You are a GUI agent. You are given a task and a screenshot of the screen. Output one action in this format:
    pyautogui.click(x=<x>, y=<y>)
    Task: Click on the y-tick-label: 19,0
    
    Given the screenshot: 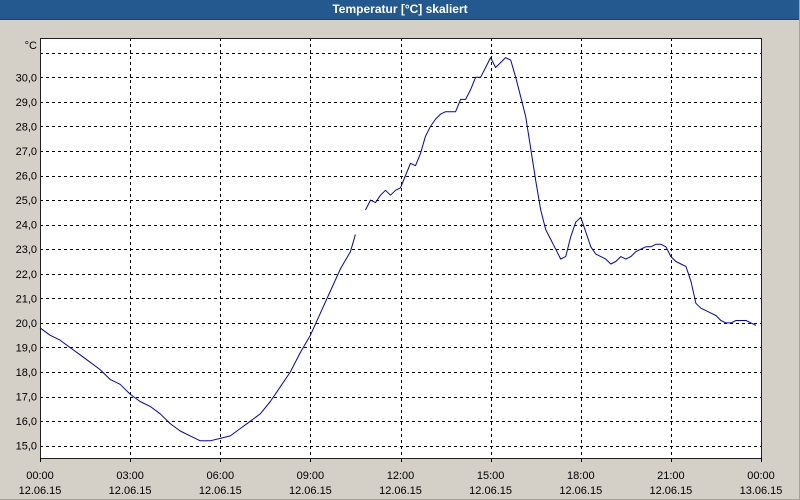 What is the action you would take?
    pyautogui.click(x=26, y=349)
    